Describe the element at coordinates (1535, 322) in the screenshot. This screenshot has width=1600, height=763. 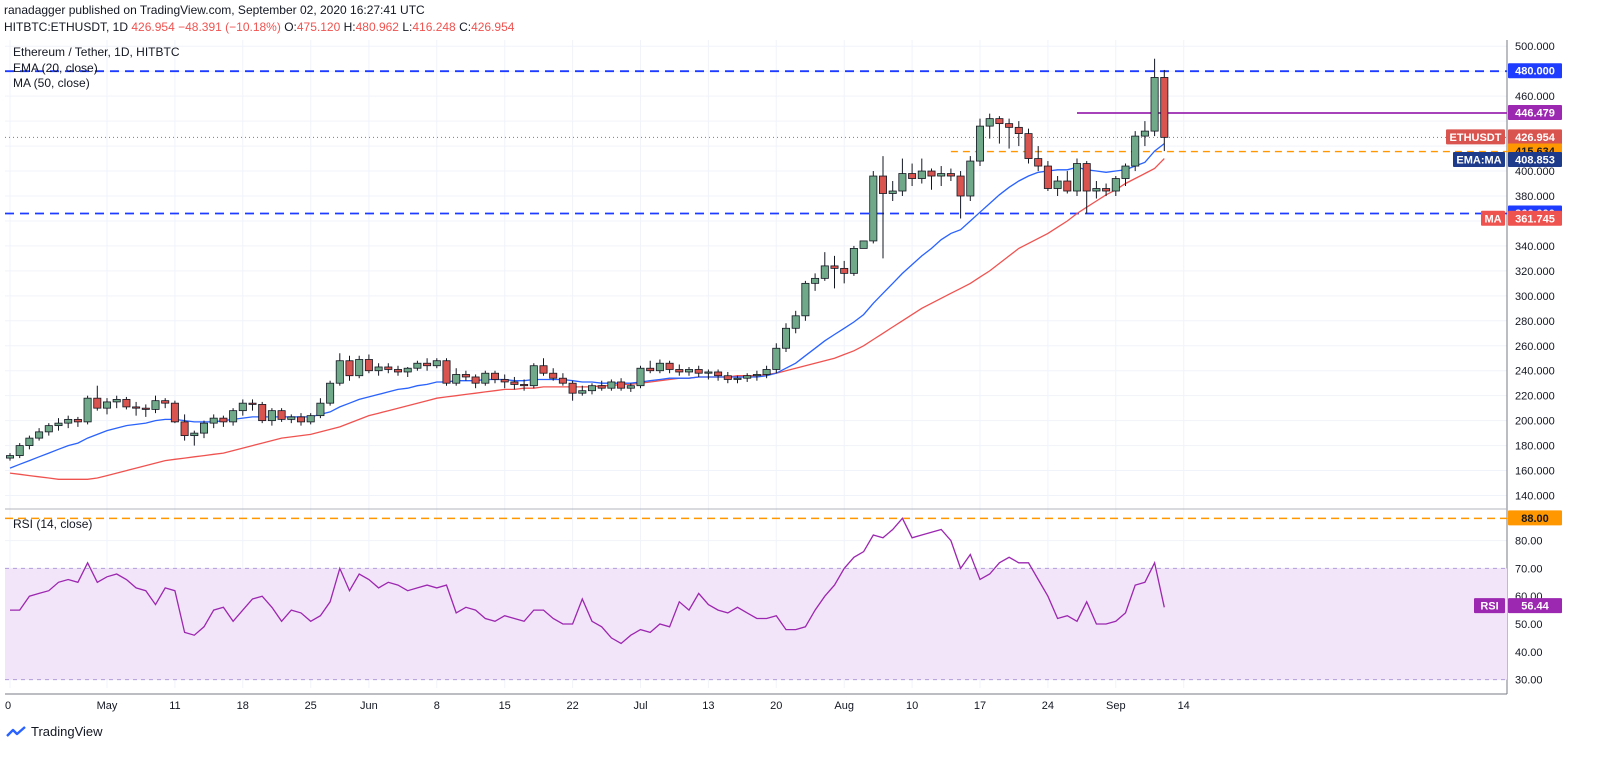
I see `price-tick-label: 280.000` at that location.